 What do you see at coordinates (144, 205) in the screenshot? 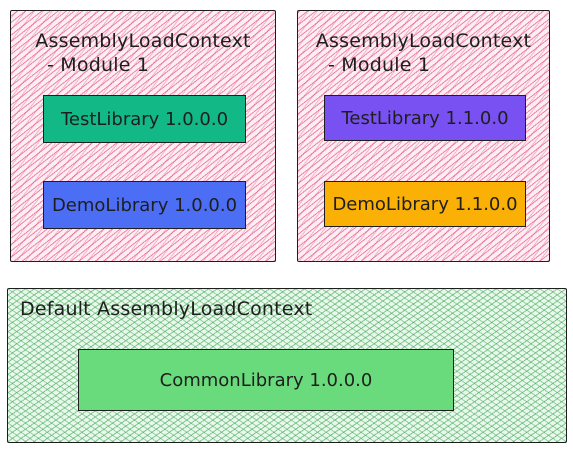
I see `demo-library-node: DemoLibrary 1.0.0.0` at bounding box center [144, 205].